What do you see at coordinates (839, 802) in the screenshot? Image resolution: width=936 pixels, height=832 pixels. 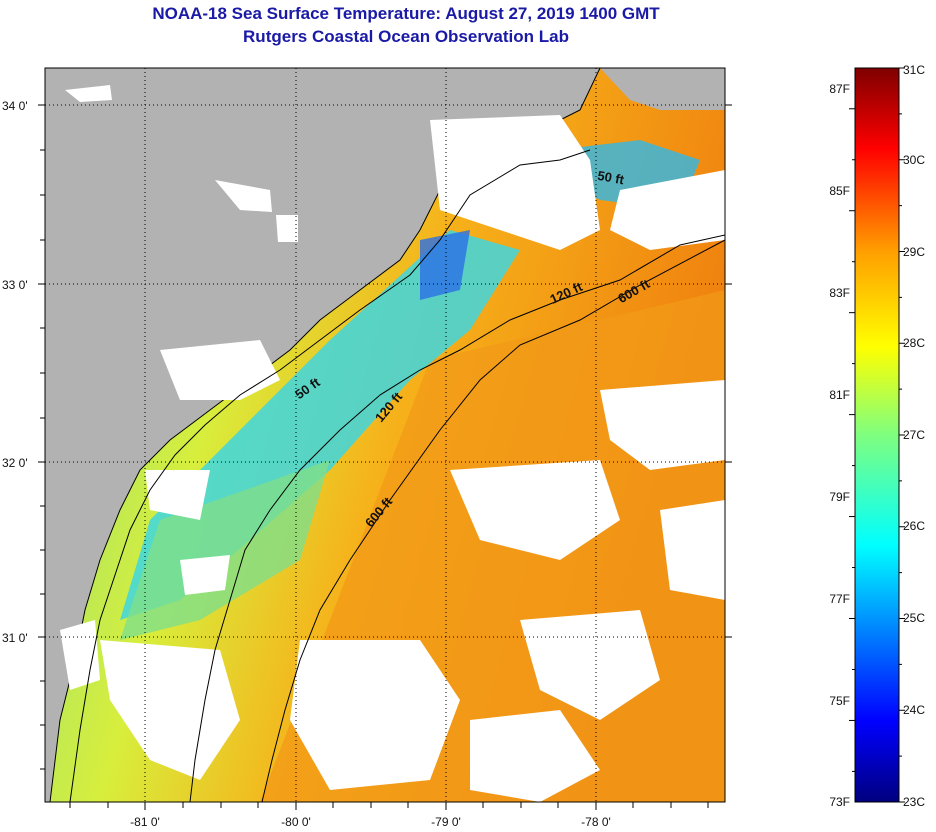 I see `colorbar-f-label: 73F` at bounding box center [839, 802].